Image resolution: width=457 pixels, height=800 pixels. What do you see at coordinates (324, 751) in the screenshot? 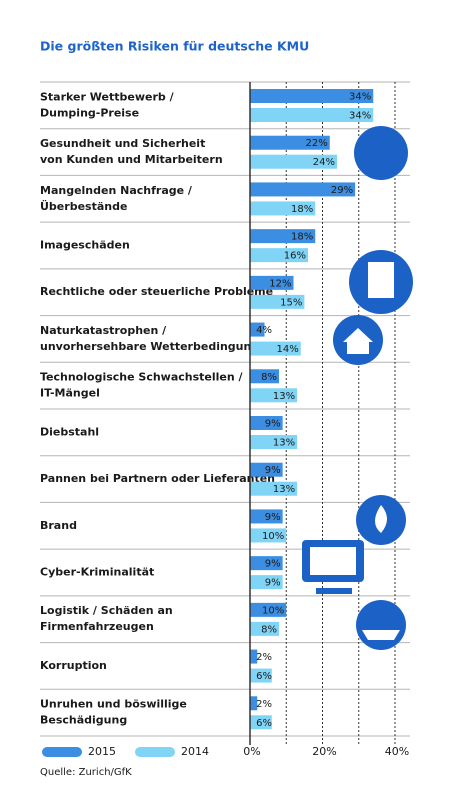
I see `x-tick-label: 20%` at bounding box center [324, 751].